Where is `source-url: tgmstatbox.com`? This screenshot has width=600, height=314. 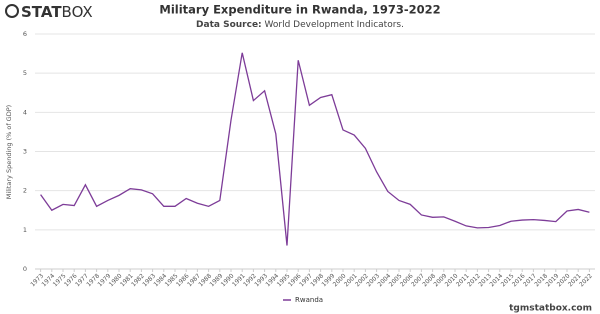
source-url: tgmstatbox.com is located at coordinates (550, 309).